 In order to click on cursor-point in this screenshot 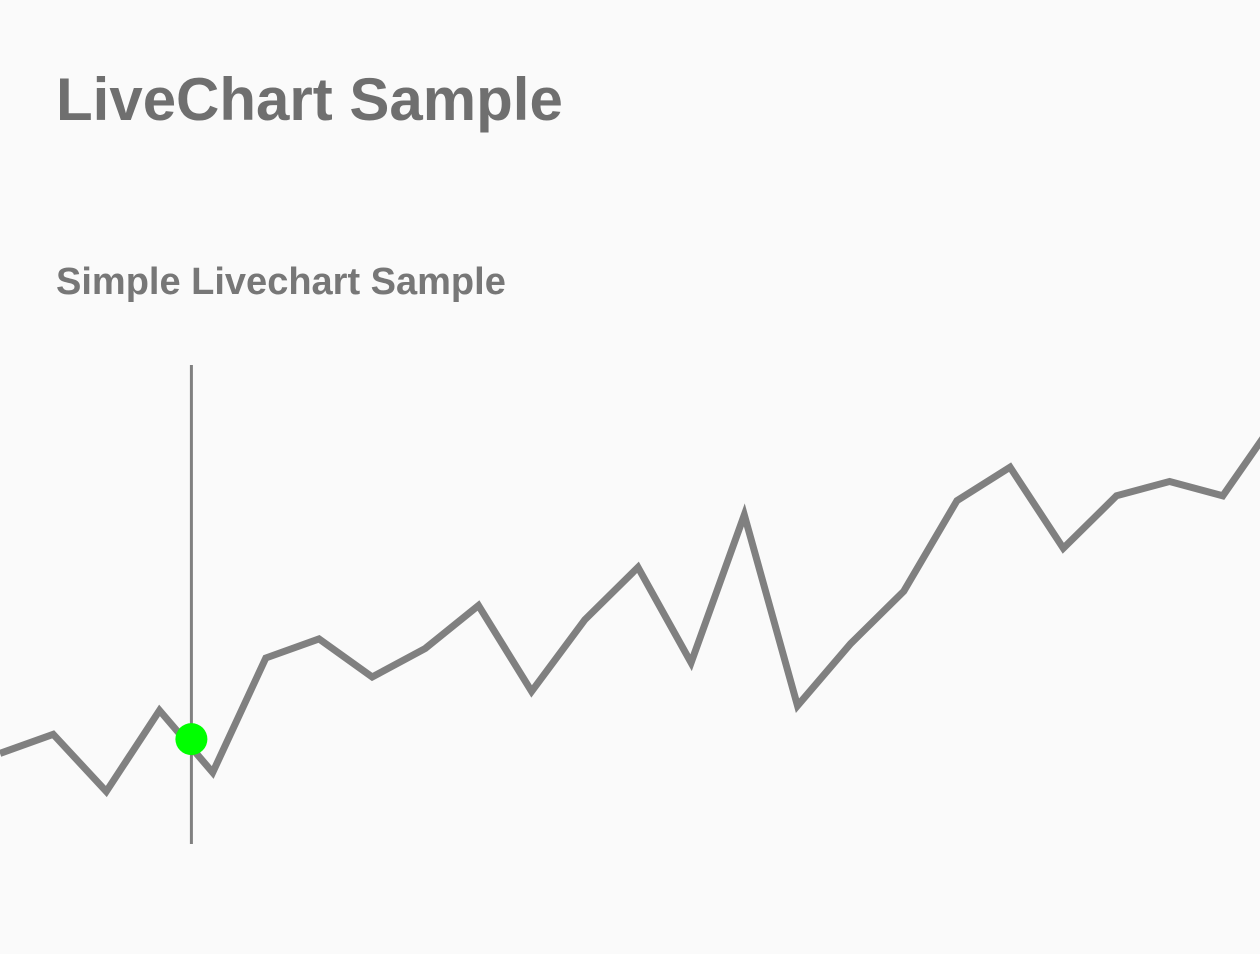, I will do `click(191, 739)`.